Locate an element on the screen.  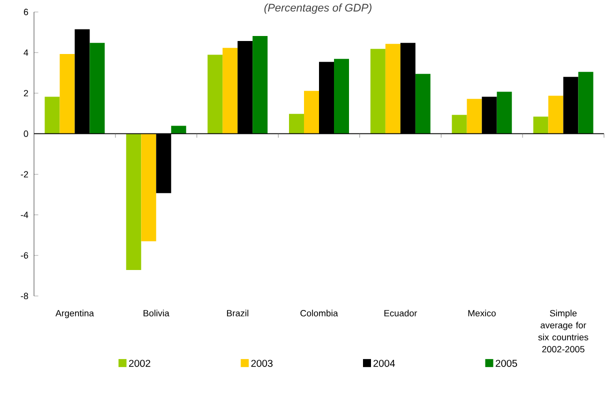
x-tick-label: Brazil is located at coordinates (237, 313).